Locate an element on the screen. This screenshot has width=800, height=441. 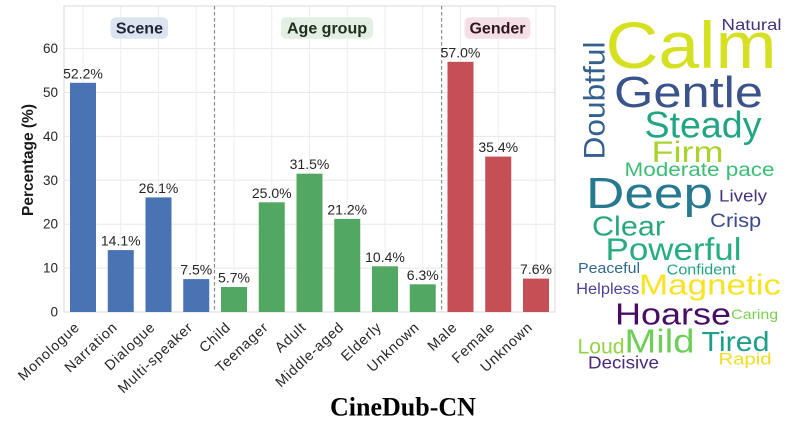
svg-text: Calm is located at coordinates (691, 45).